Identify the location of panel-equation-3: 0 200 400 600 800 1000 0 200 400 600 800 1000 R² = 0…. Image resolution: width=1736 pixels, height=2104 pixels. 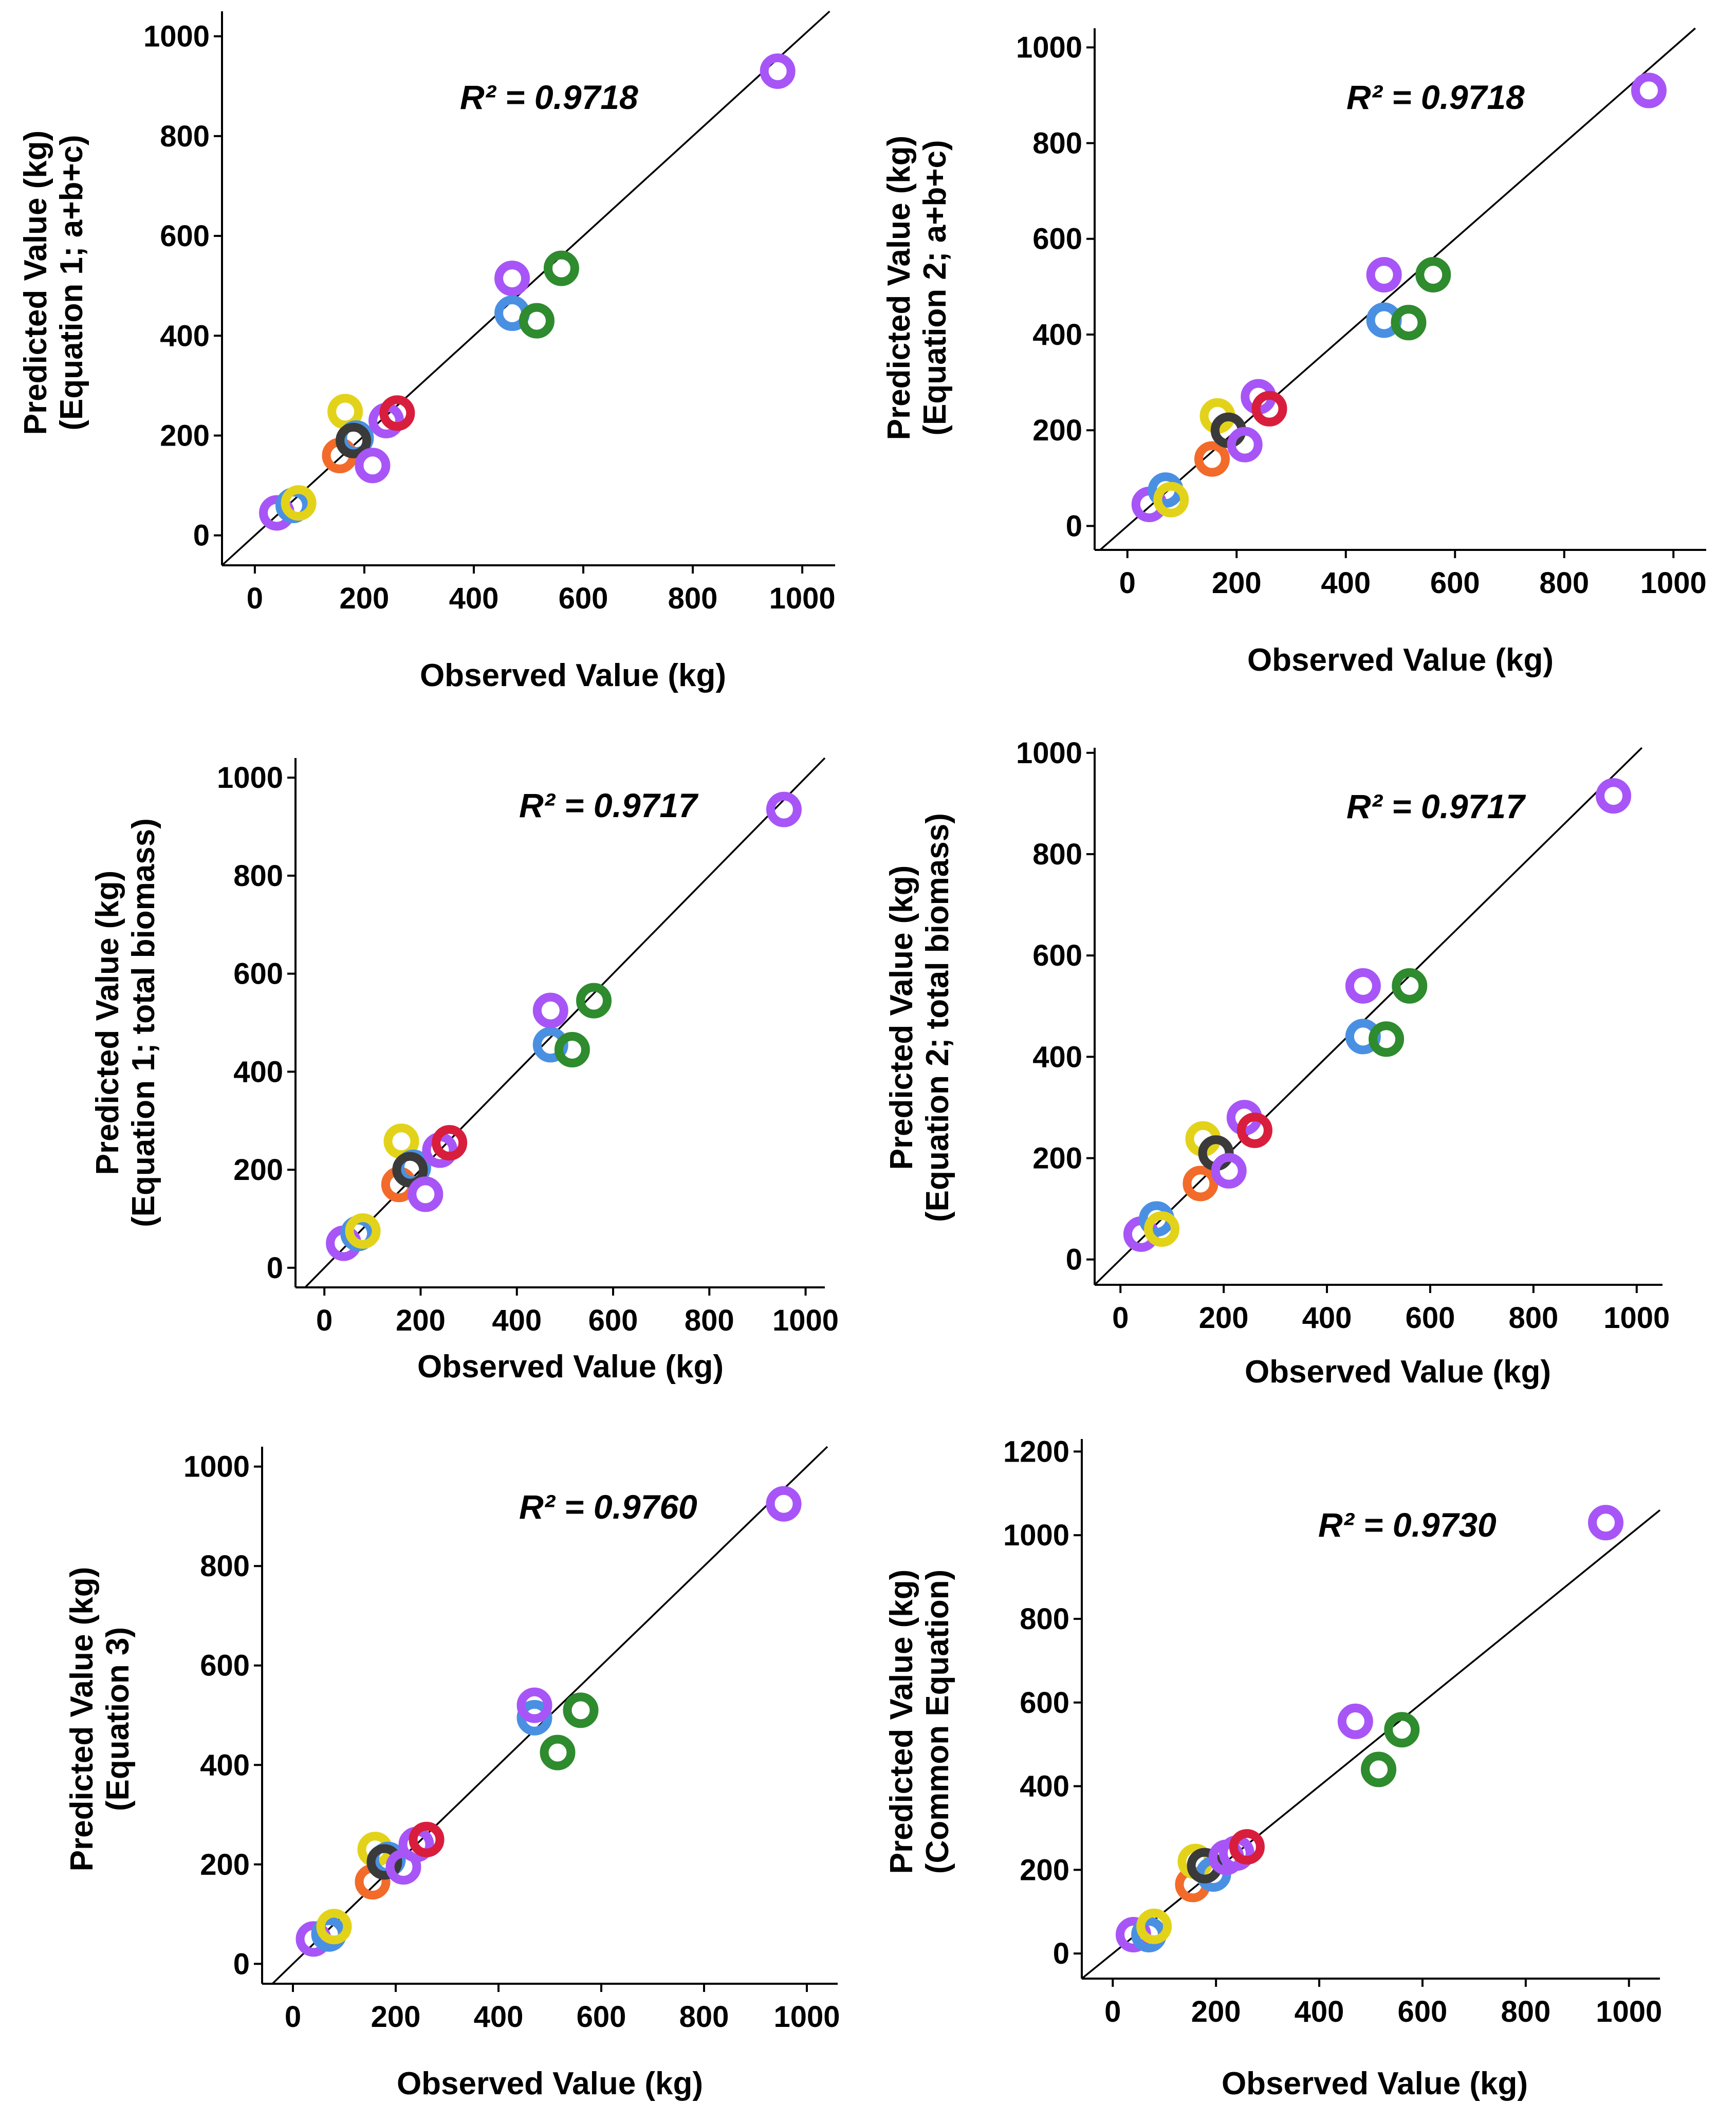
(452, 1773).